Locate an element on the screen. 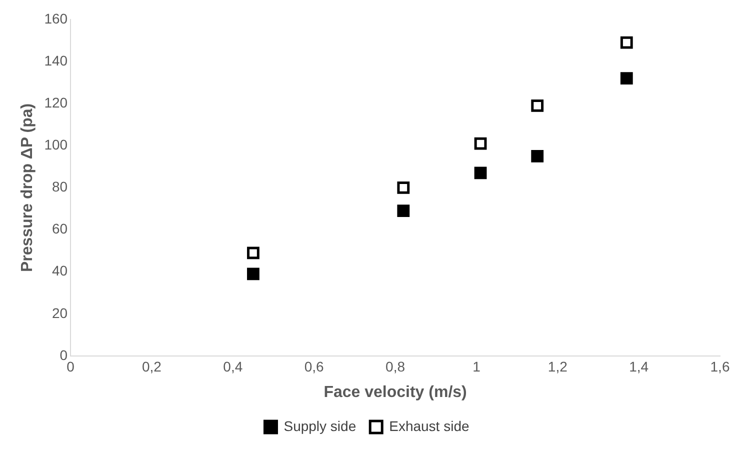  y-tick-label: 100 is located at coordinates (56, 144).